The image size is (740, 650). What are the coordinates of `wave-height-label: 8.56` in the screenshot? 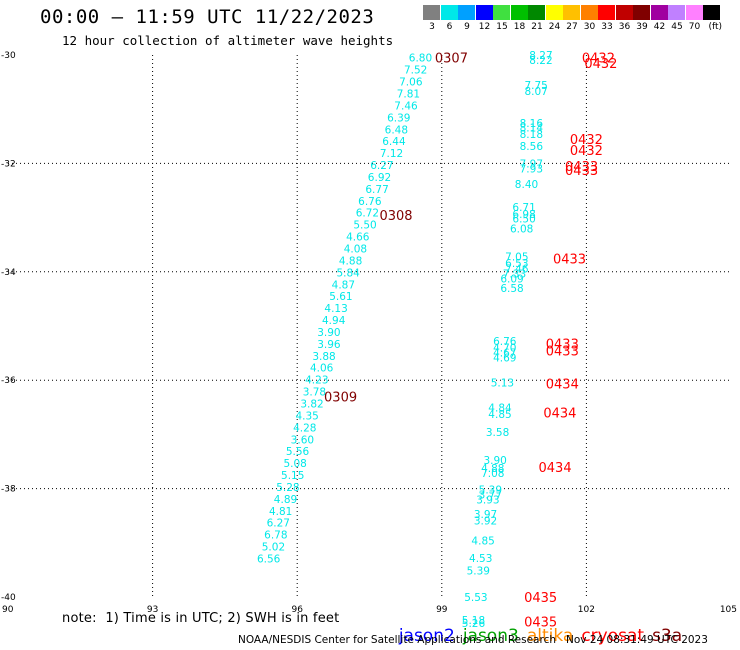 It's located at (532, 147).